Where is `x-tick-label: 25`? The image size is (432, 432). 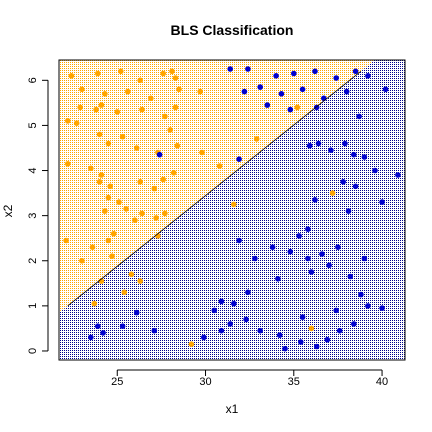 x-tick-label: 25 is located at coordinates (117, 382).